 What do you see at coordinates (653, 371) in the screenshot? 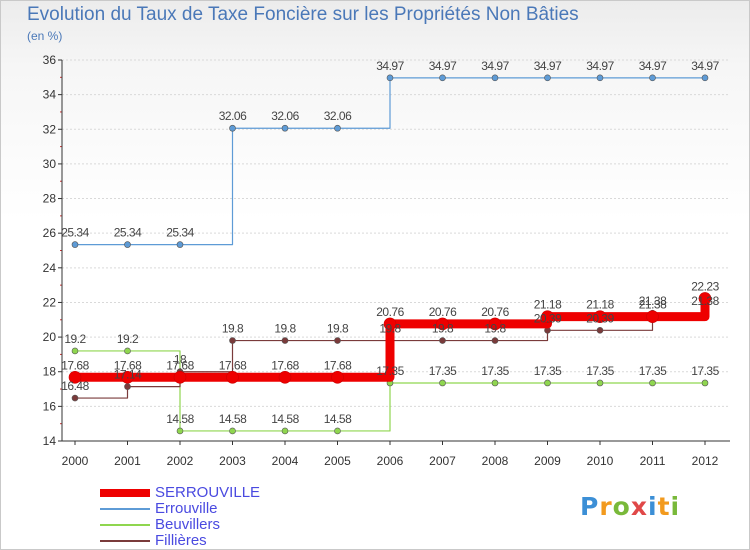
I see `data-label-beuvillers-2011: 17.35` at bounding box center [653, 371].